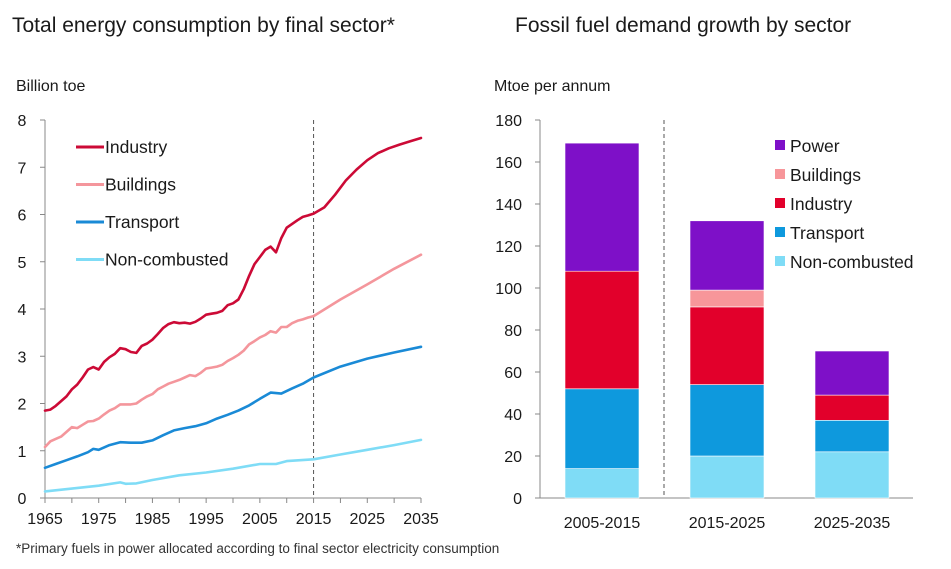  What do you see at coordinates (167, 260) in the screenshot?
I see `legend-label-non-combusted: Non-combusted` at bounding box center [167, 260].